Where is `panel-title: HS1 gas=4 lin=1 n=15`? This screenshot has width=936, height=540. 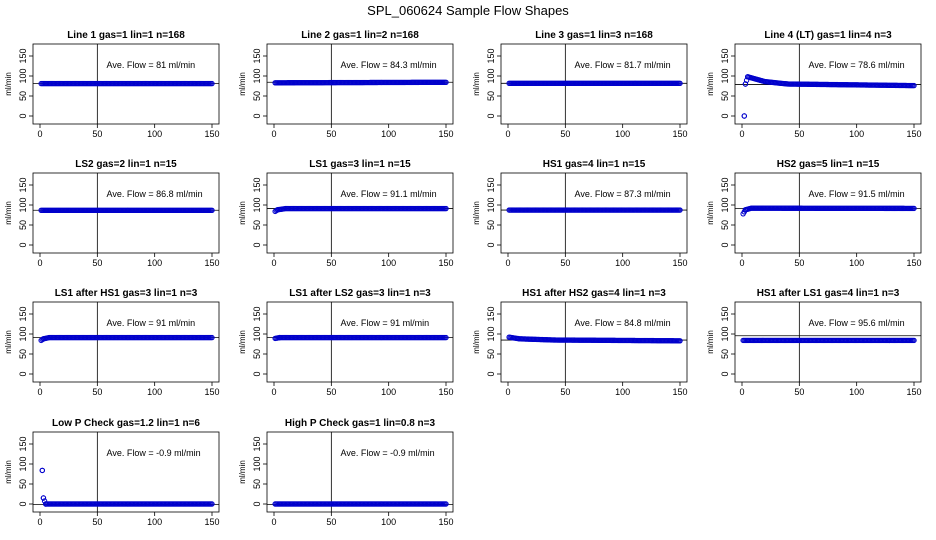
panel-title: HS1 gas=4 lin=1 n=15 is located at coordinates (594, 164).